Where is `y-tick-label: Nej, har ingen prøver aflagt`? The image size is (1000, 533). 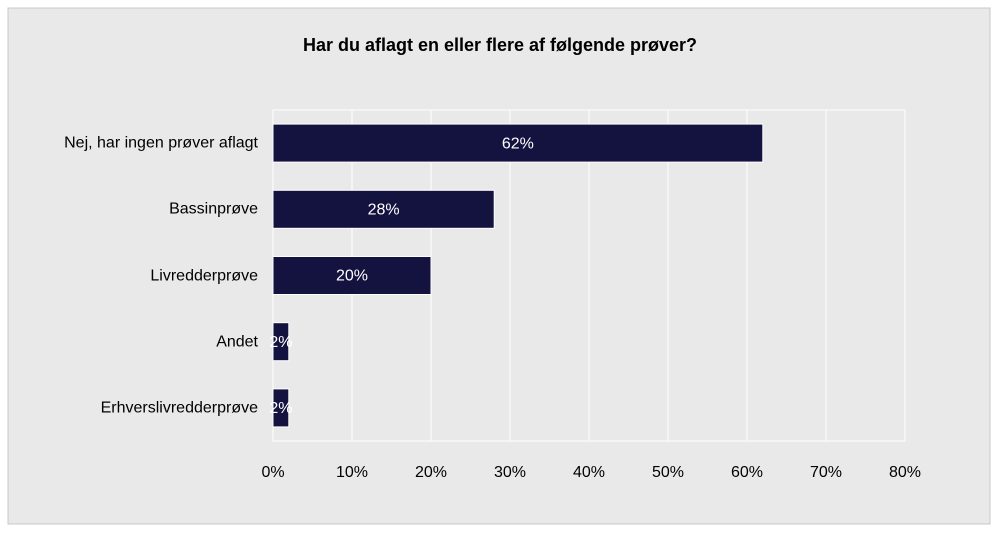
y-tick-label: Nej, har ingen prøver aflagt is located at coordinates (161, 143).